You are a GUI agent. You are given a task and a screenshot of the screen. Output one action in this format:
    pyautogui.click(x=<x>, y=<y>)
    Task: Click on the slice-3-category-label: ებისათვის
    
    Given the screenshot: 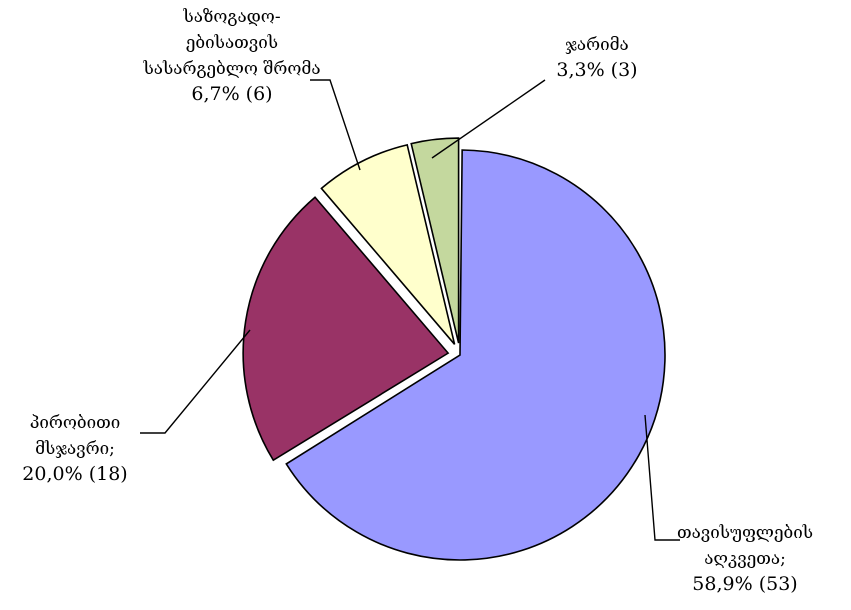 What is the action you would take?
    pyautogui.click(x=232, y=43)
    